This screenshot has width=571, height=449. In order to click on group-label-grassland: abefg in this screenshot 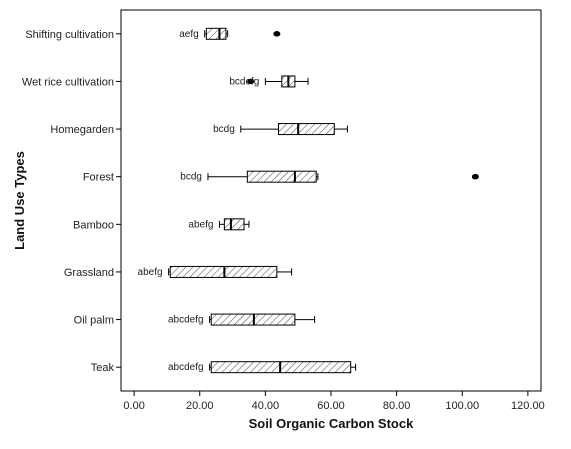, I will do `click(150, 272)`.